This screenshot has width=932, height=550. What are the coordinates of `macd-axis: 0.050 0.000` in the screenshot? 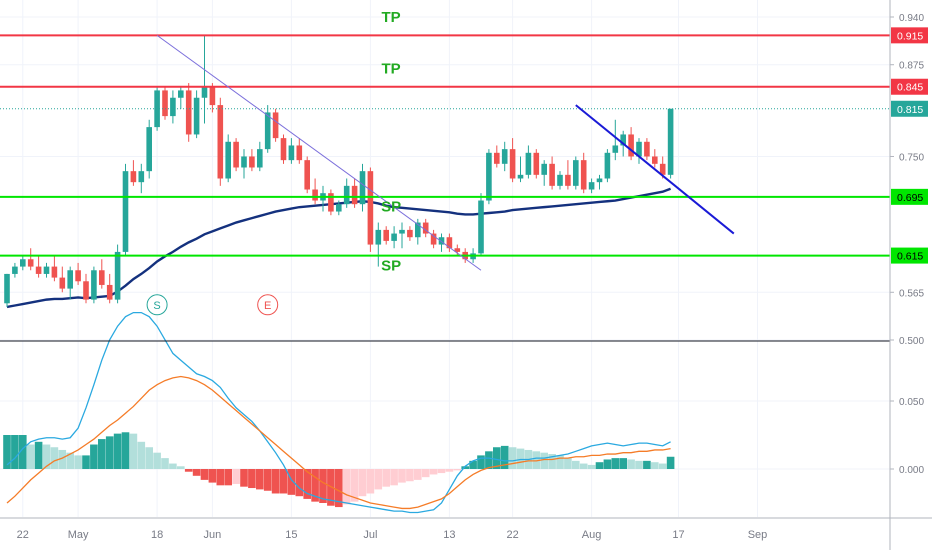 It's located at (907, 436).